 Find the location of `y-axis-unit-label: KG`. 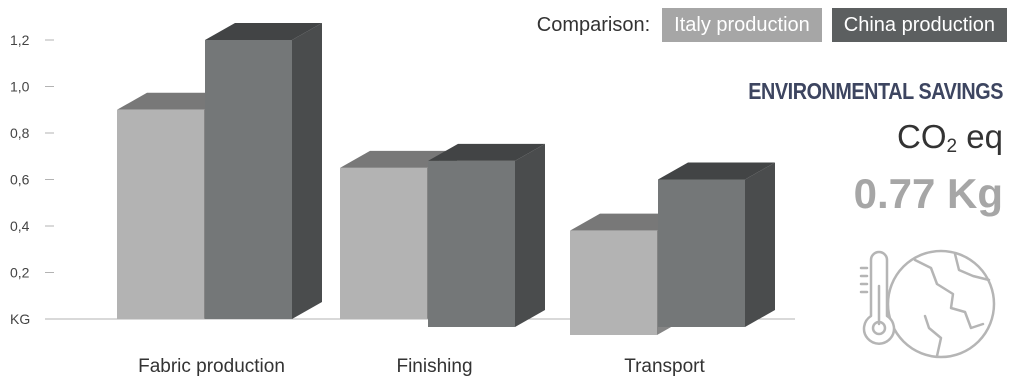

y-axis-unit-label: KG is located at coordinates (20, 319).